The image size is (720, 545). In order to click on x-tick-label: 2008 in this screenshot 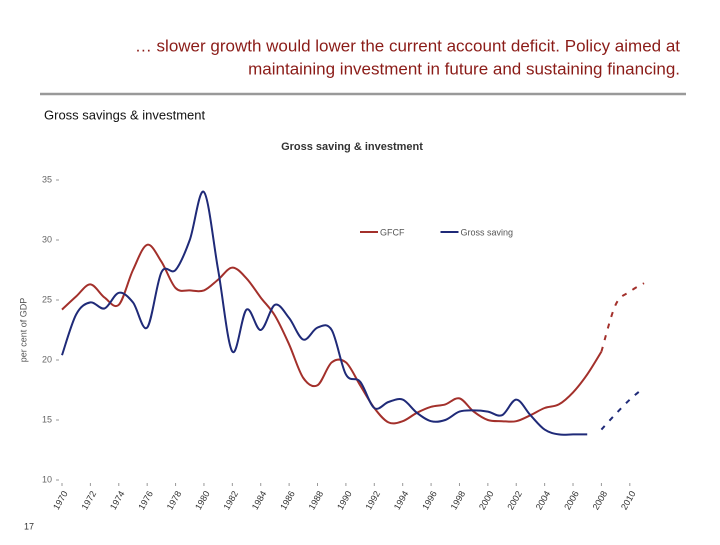, I will do `click(600, 500)`.